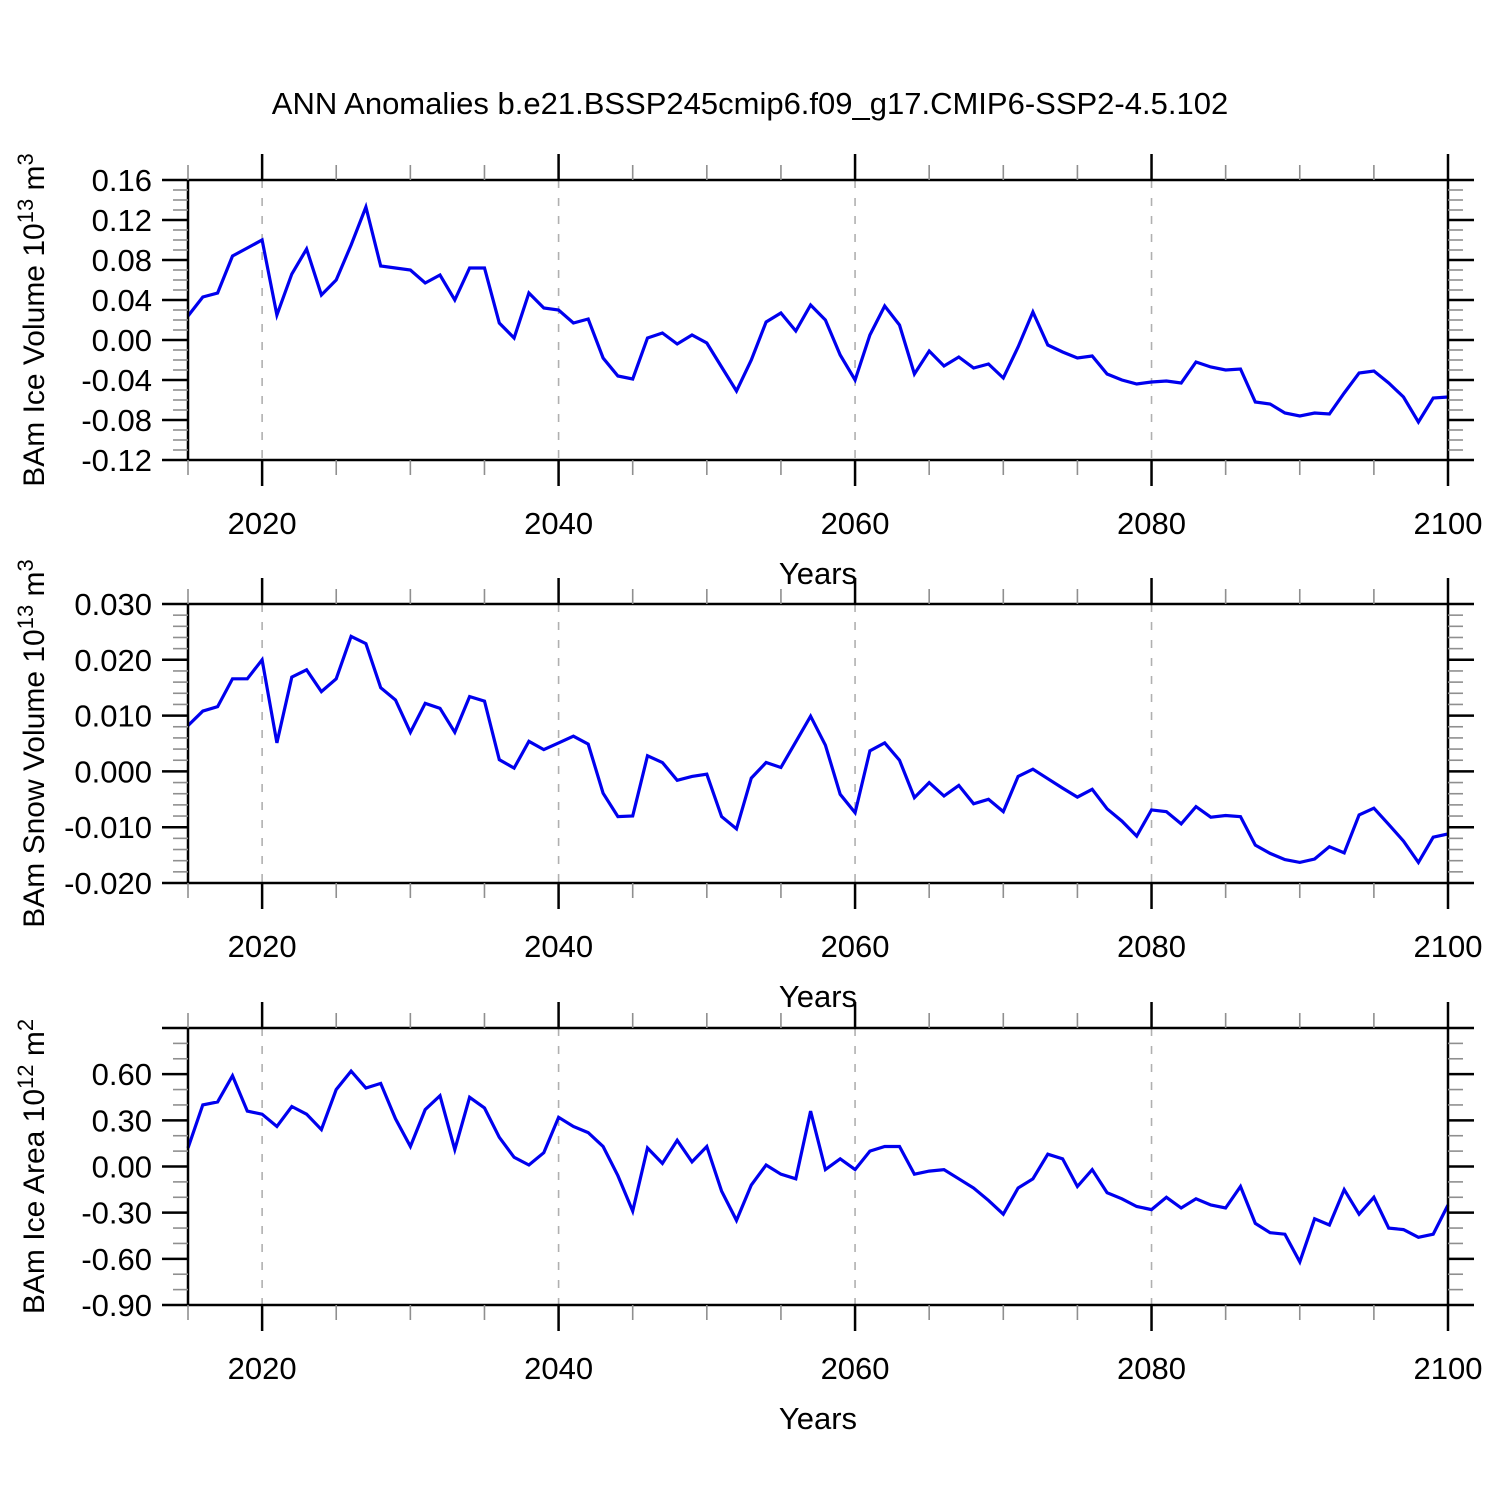  I want to click on y-tick-label: -0.020, so click(108, 883).